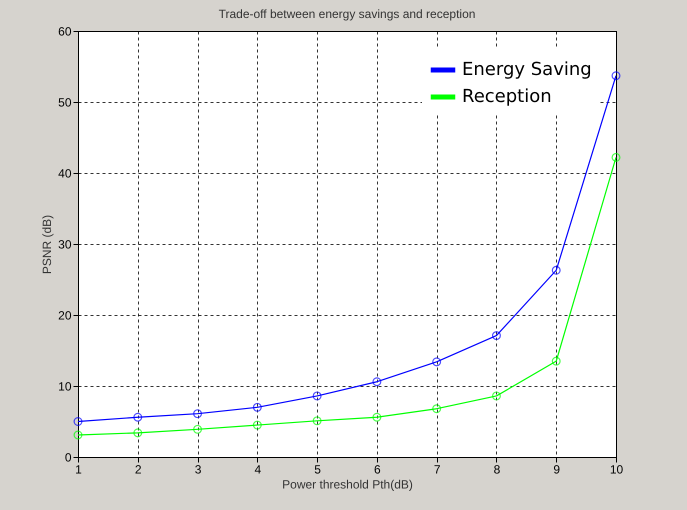  What do you see at coordinates (507, 96) in the screenshot?
I see `legend-label: Reception` at bounding box center [507, 96].